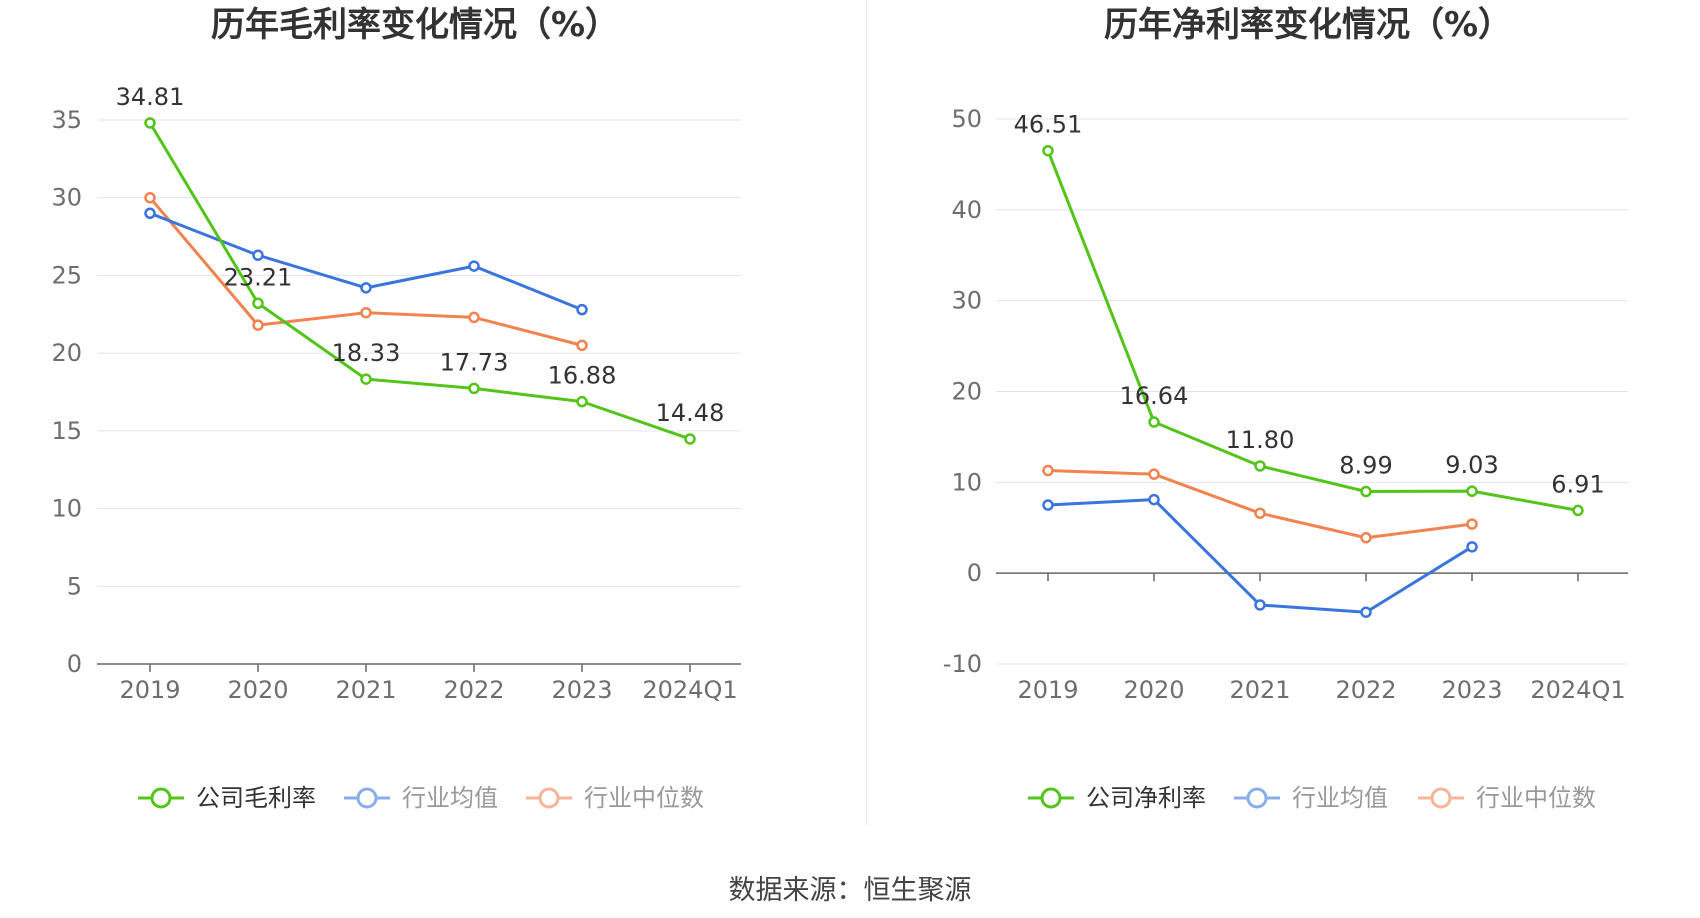  Describe the element at coordinates (1365, 466) in the screenshot. I see `data-label: 8.99` at that location.